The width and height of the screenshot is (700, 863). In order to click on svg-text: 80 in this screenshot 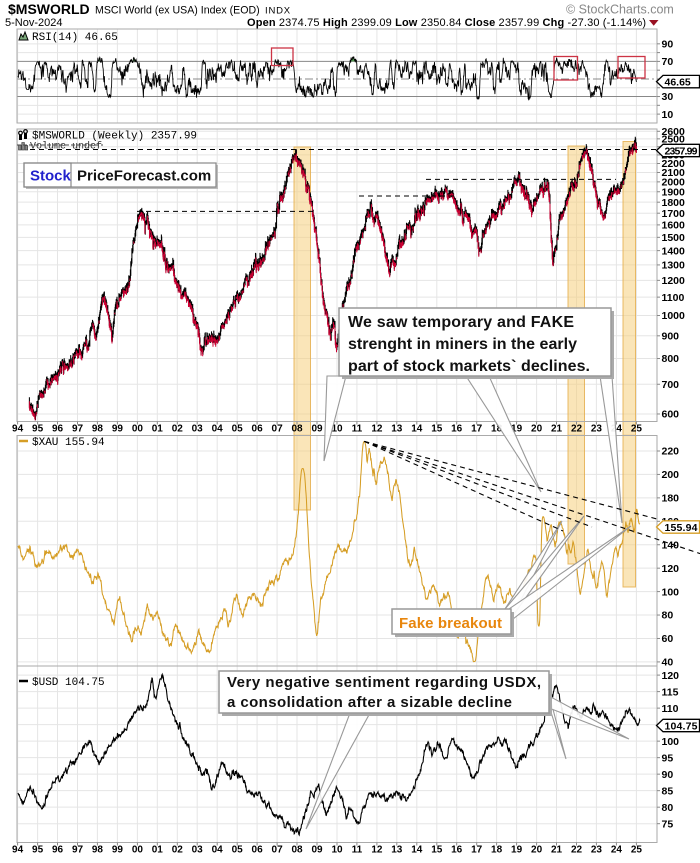, I will do `click(668, 808)`.